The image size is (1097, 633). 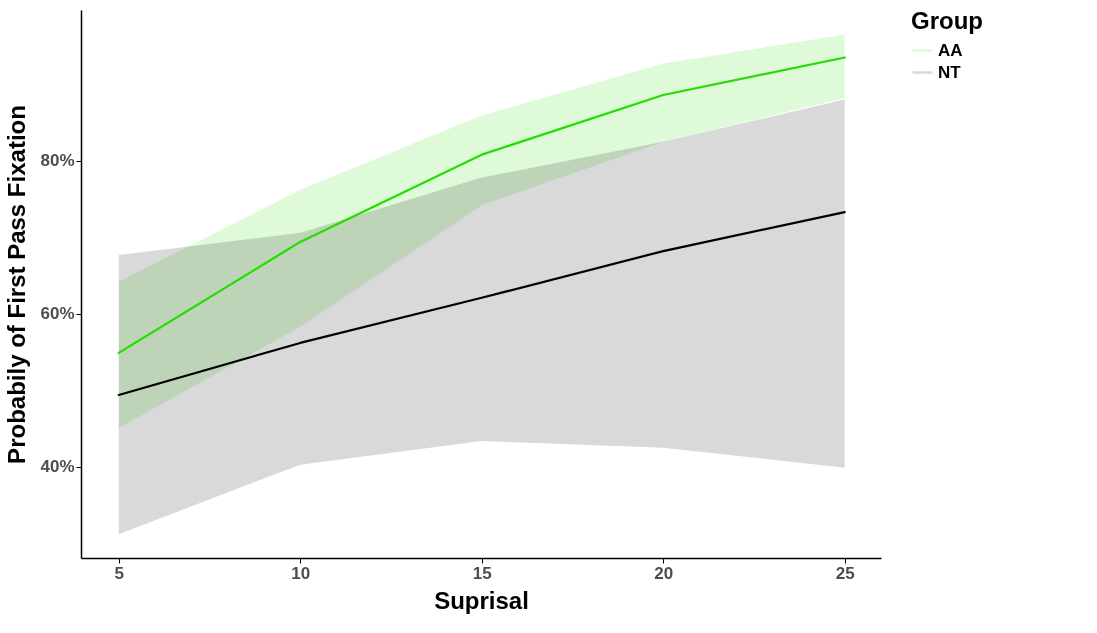 What do you see at coordinates (482, 573) in the screenshot?
I see `x-tick-label: 15` at bounding box center [482, 573].